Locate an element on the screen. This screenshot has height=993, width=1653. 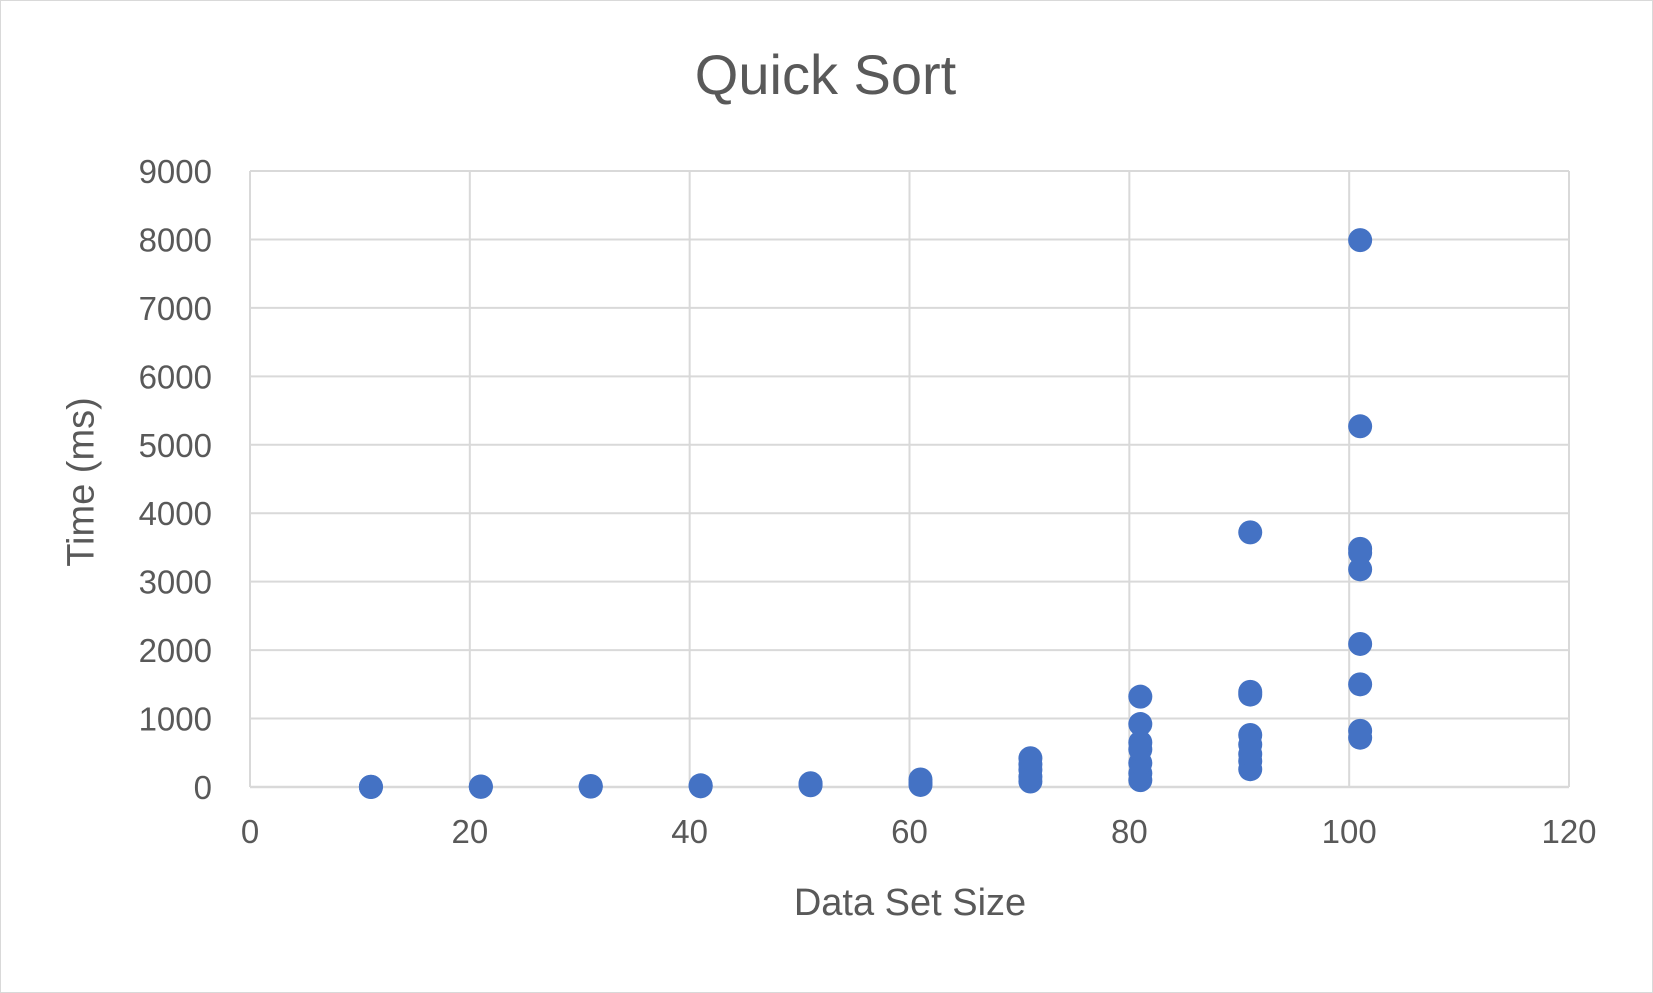
x-tick-labels: 0 20 40 60 80 100 120 is located at coordinates (919, 831).